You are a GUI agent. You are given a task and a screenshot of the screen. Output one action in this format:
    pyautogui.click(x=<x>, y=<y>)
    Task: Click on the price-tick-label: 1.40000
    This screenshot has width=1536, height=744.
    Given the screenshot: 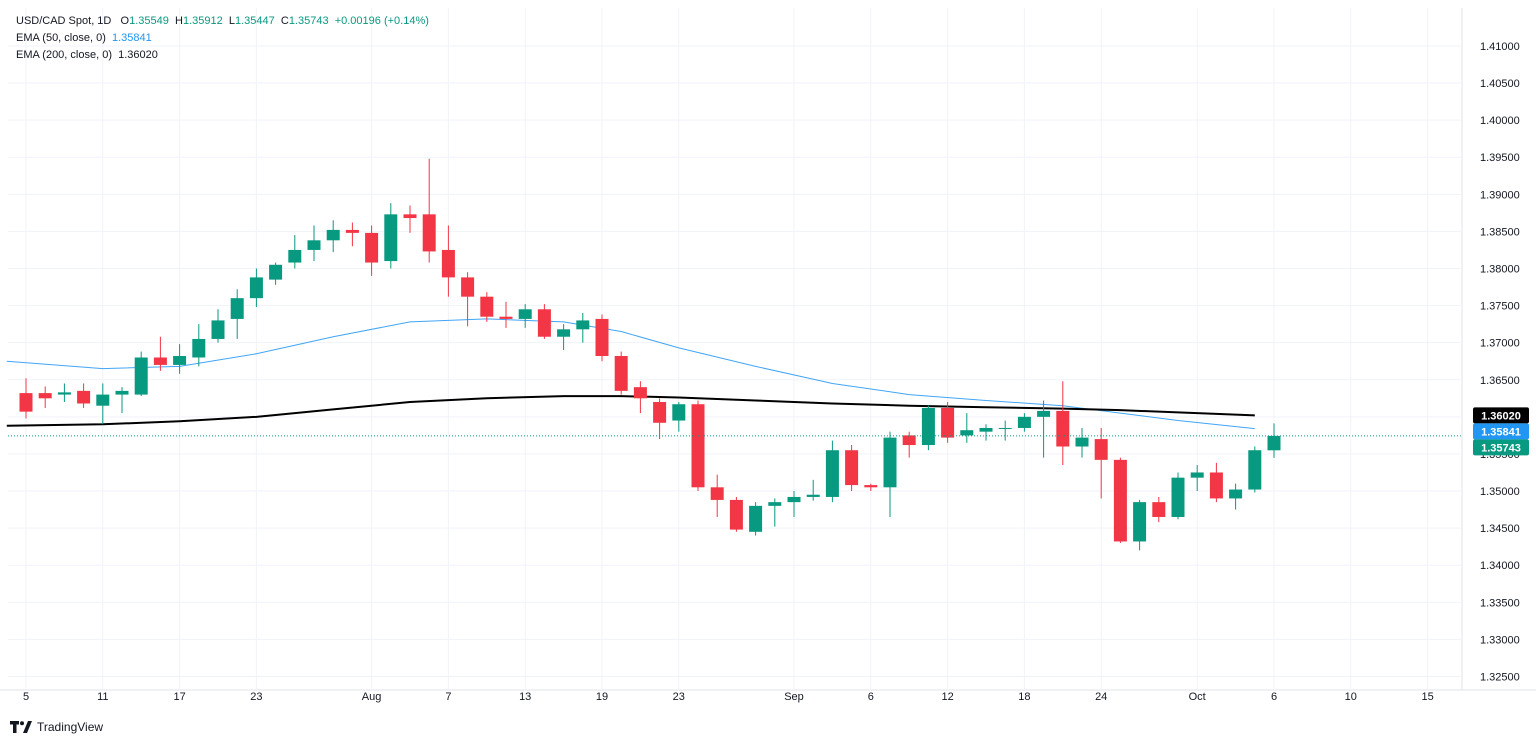 What is the action you would take?
    pyautogui.click(x=1500, y=121)
    